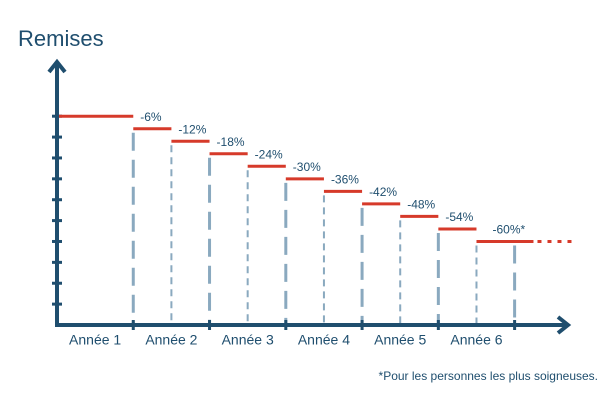 This screenshot has width=616, height=410. I want to click on value-label: -42%, so click(383, 192).